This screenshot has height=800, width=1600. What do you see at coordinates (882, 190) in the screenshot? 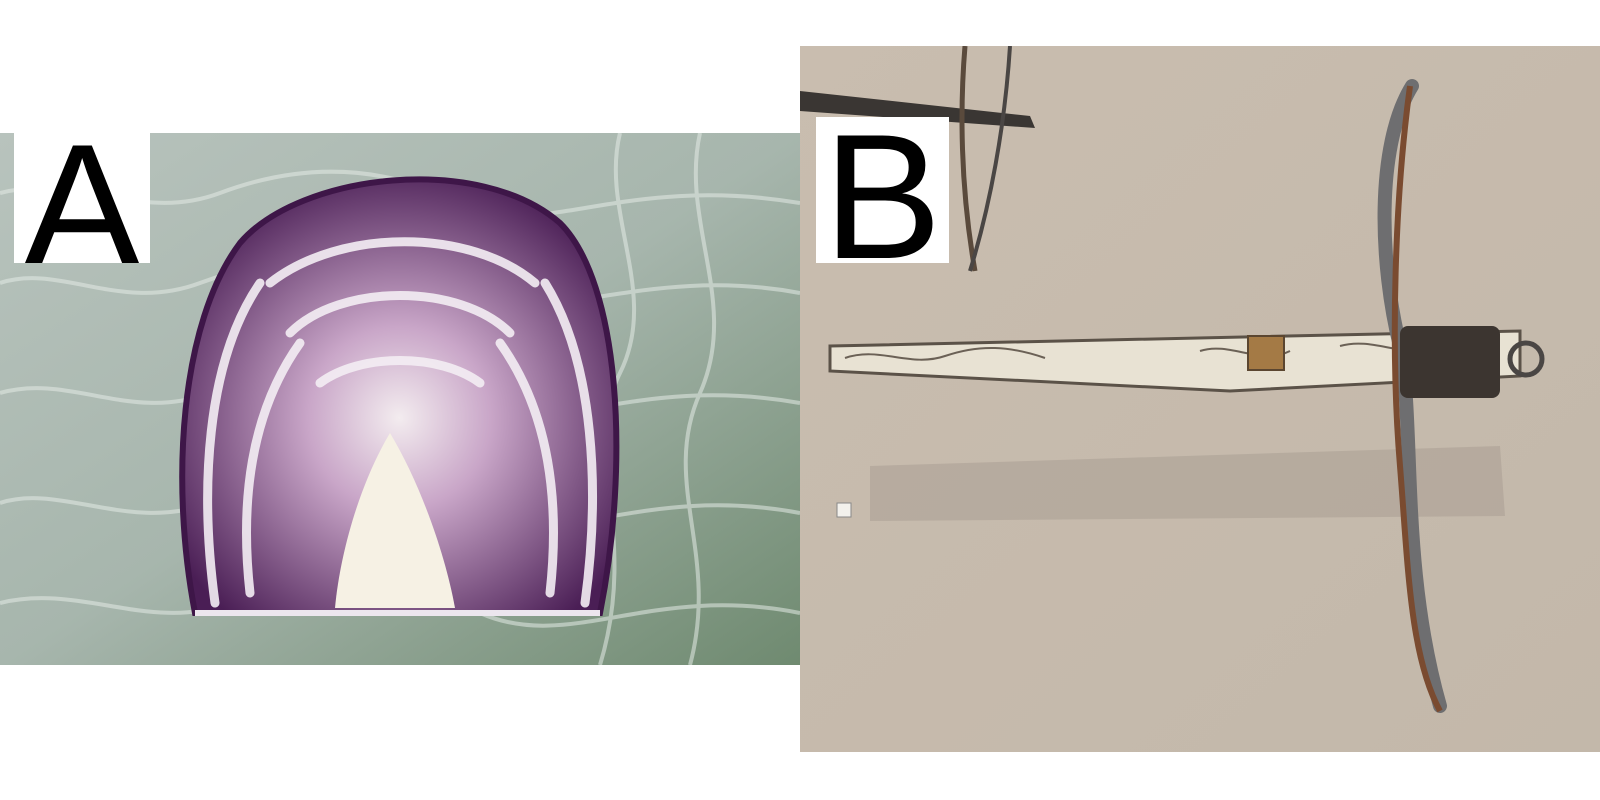
I see `panel-label-b: B` at bounding box center [882, 190].